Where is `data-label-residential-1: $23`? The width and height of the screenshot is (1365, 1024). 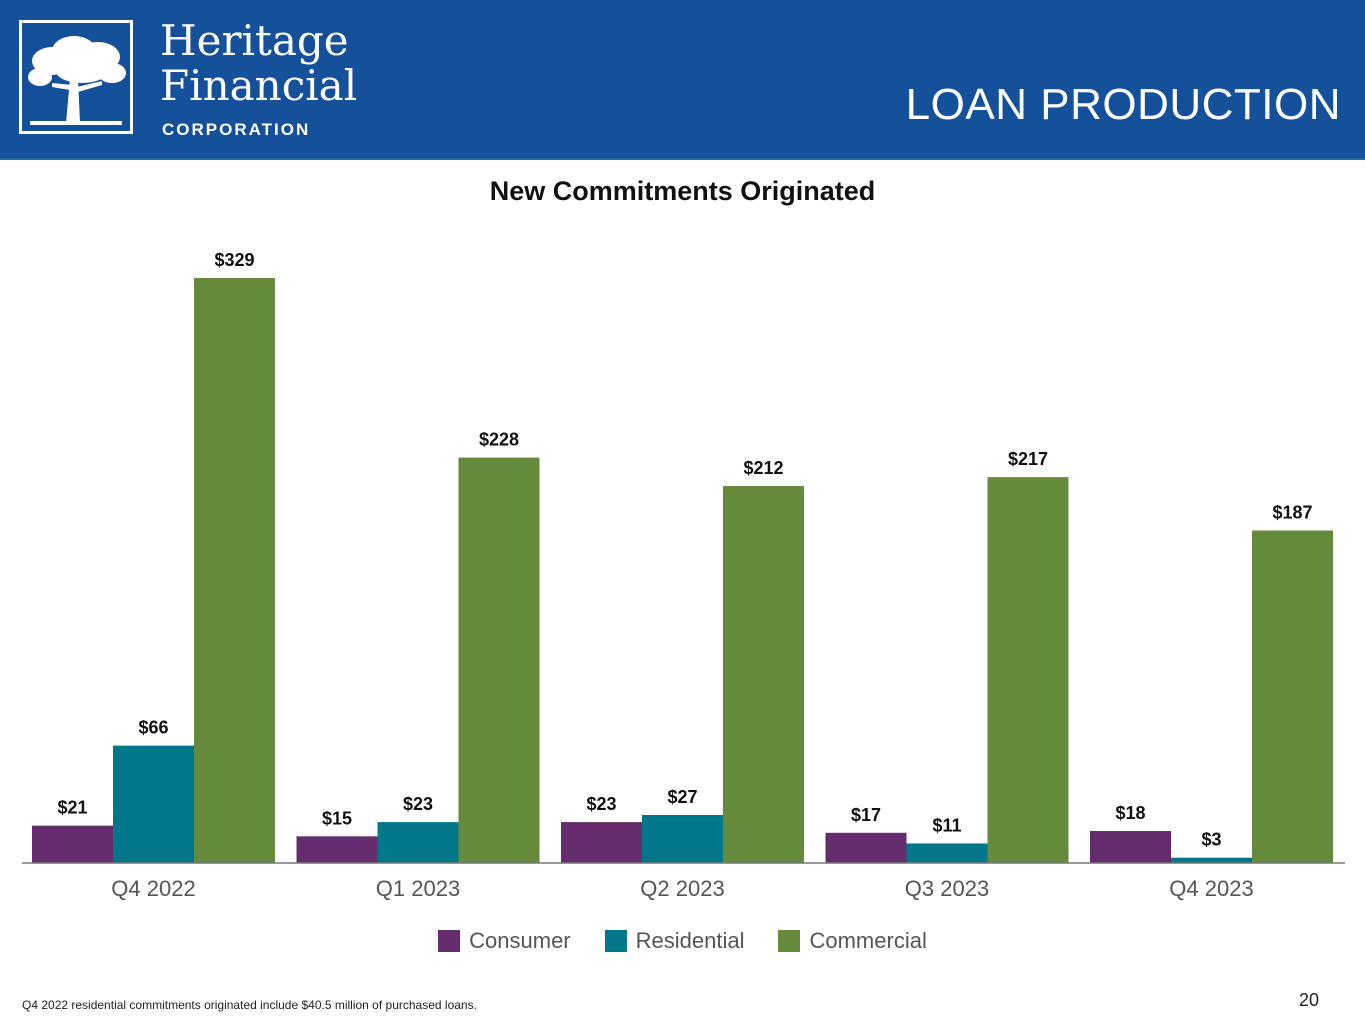
data-label-residential-1: $23 is located at coordinates (418, 804).